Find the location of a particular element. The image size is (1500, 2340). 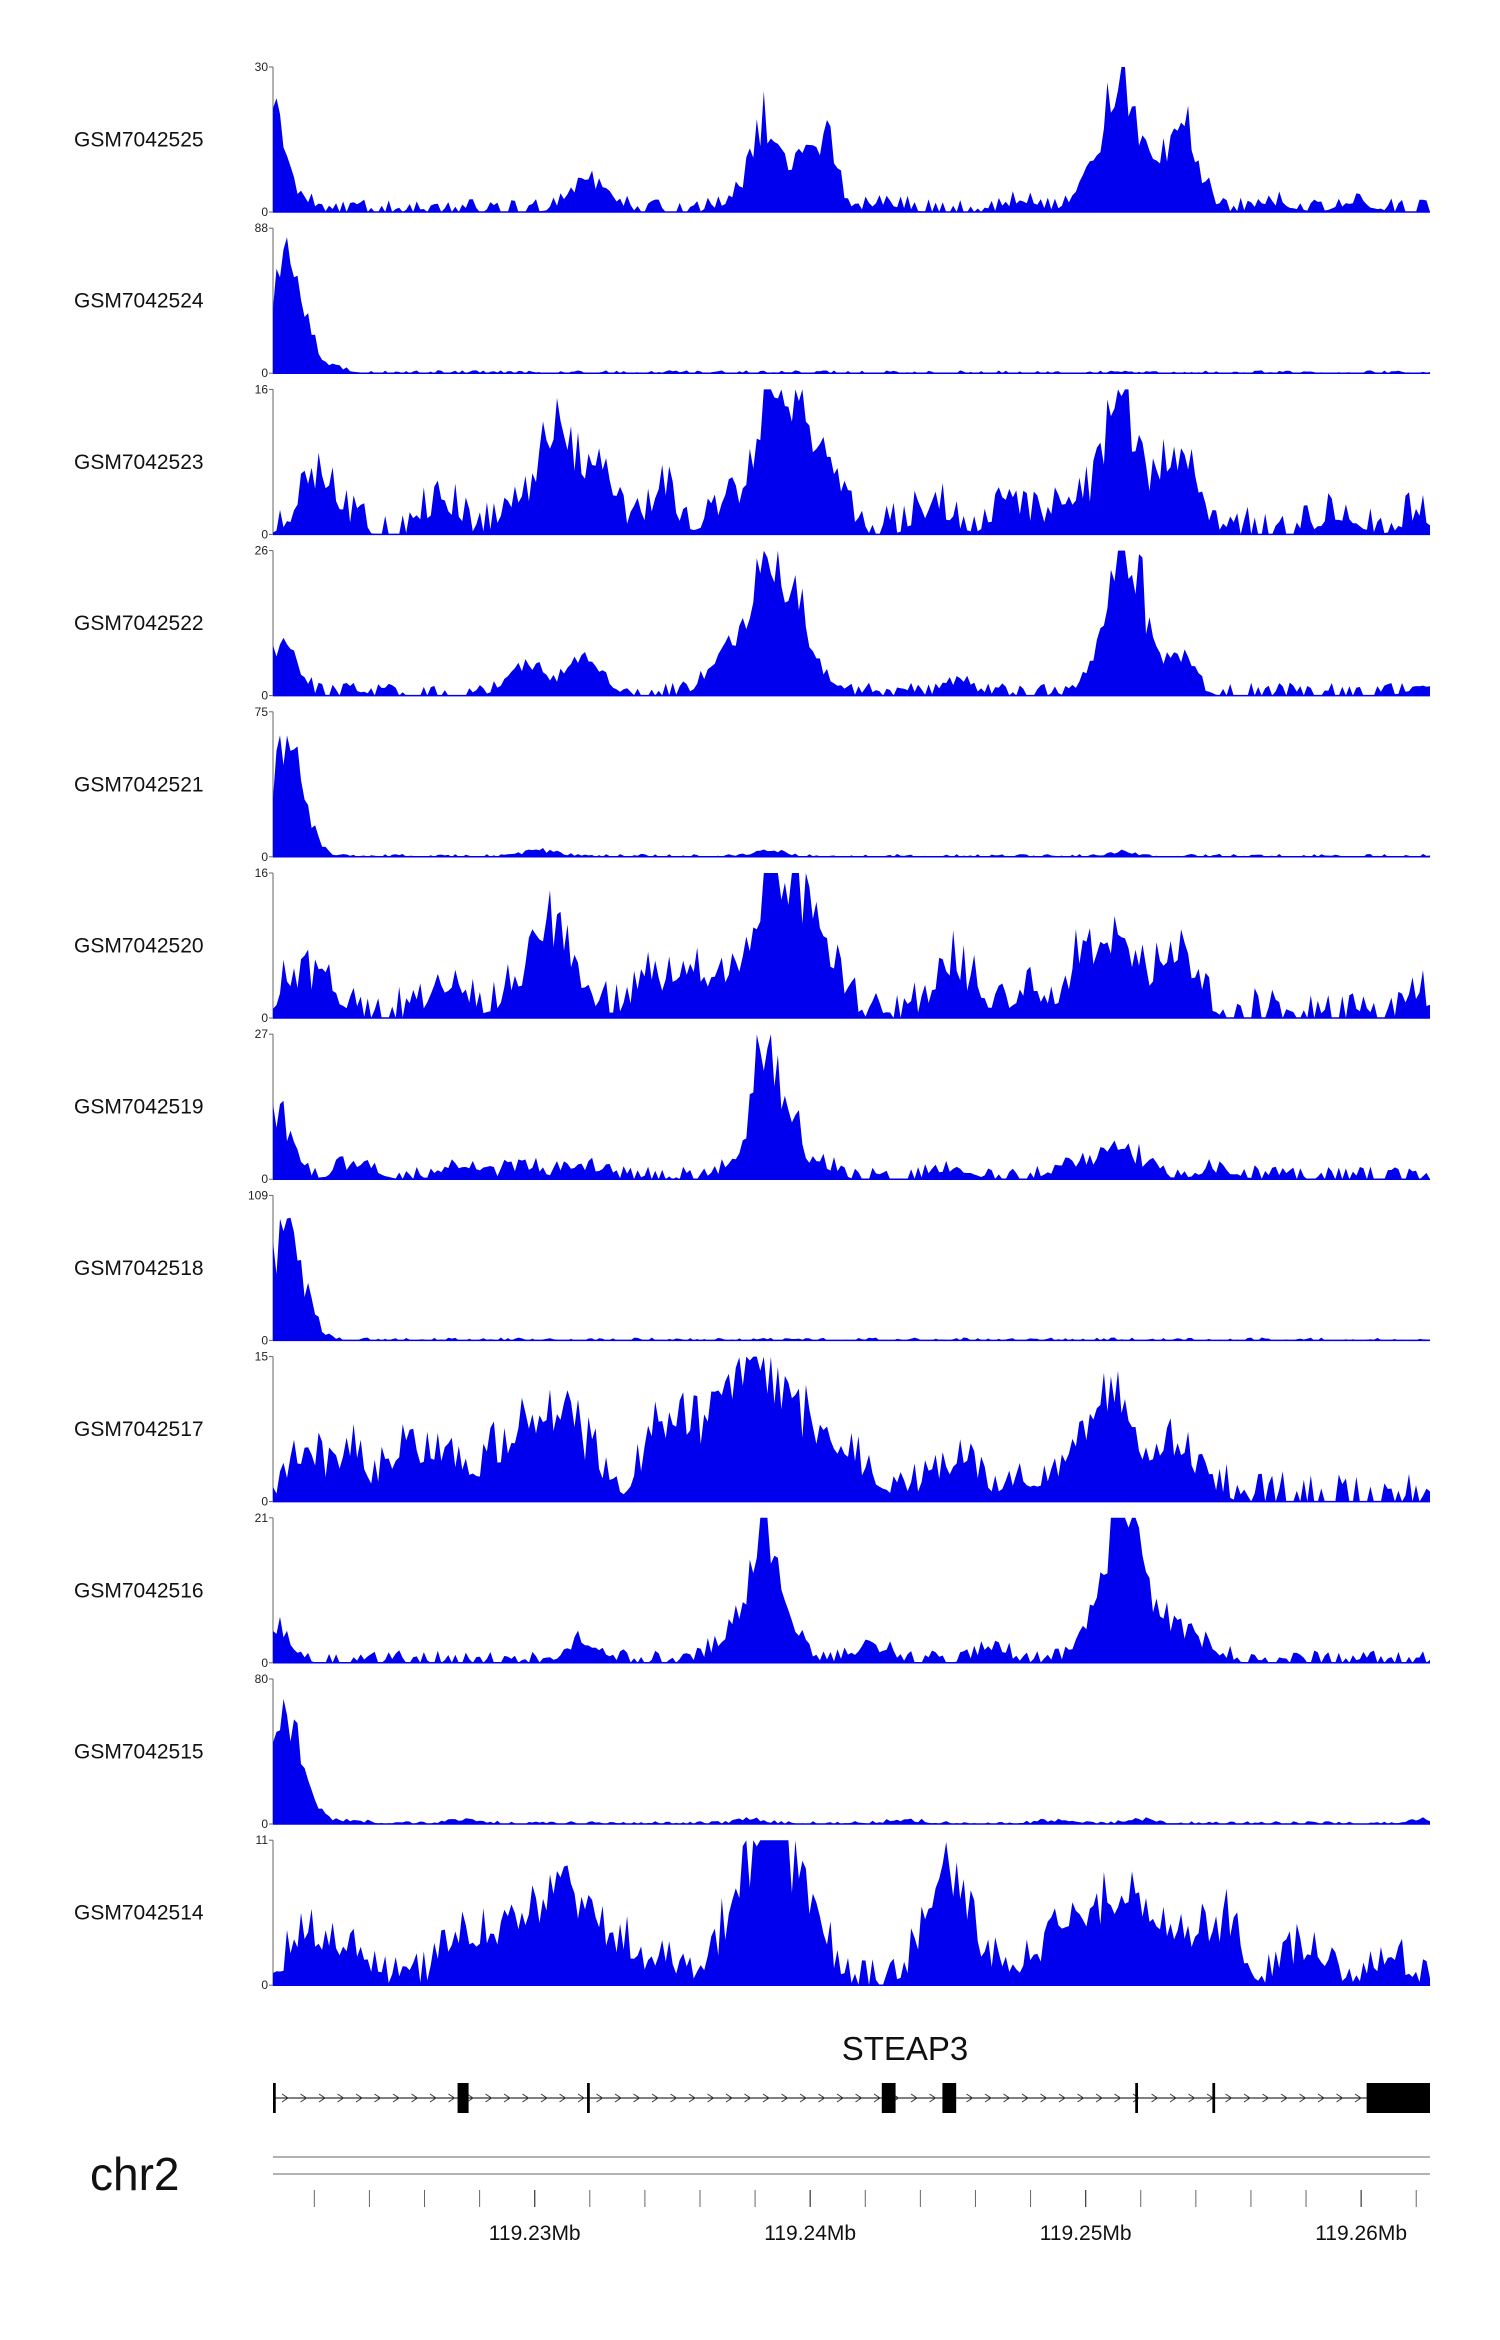

coverage-track: GSM7042514 11 0 is located at coordinates (752, 1912).